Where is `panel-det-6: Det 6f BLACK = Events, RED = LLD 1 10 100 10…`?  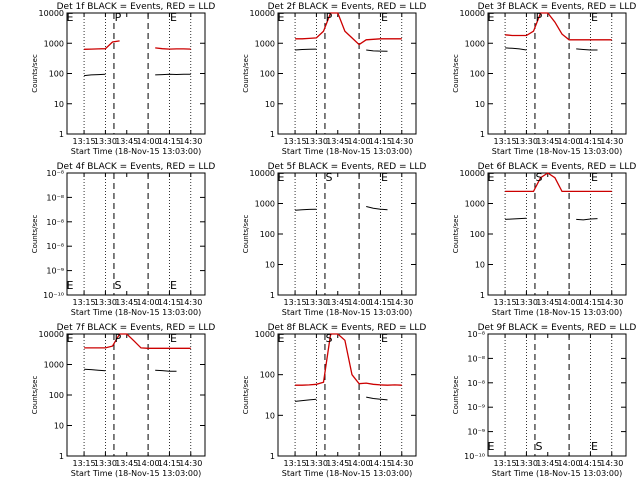
panel-det-6: Det 6f BLACK = Events, RED = LLD 1 10 100 10… is located at coordinates (544, 239).